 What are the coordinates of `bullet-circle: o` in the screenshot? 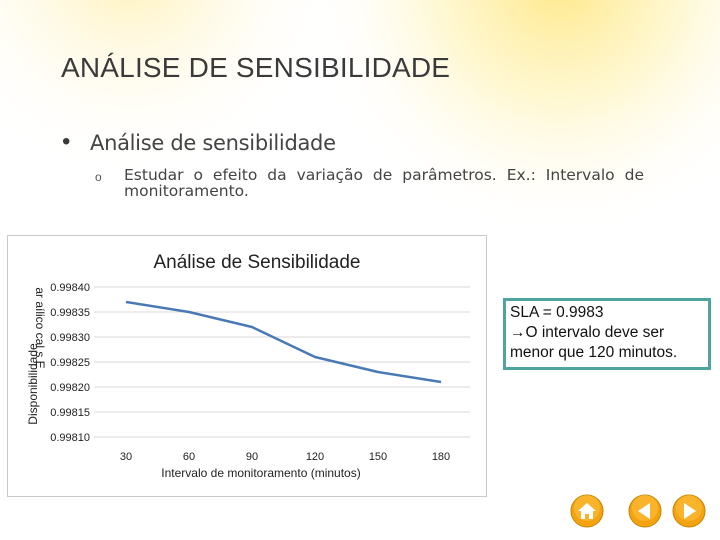 It's located at (98, 177).